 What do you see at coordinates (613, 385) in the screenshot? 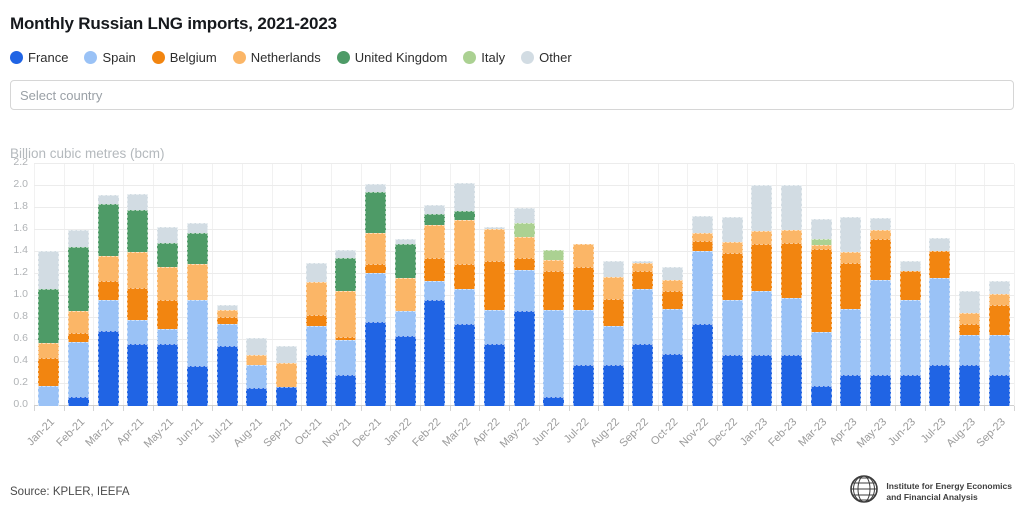
I see `bar-segment-aug-22-france` at bounding box center [613, 385].